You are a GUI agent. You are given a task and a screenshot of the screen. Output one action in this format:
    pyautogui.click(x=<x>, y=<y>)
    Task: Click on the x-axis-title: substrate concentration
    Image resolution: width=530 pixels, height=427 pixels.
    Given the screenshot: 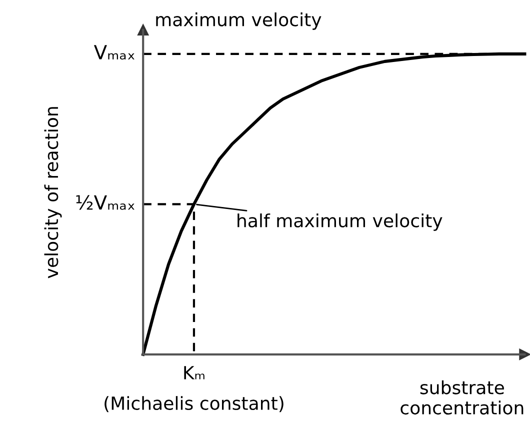 What is the action you would take?
    pyautogui.click(x=462, y=397)
    